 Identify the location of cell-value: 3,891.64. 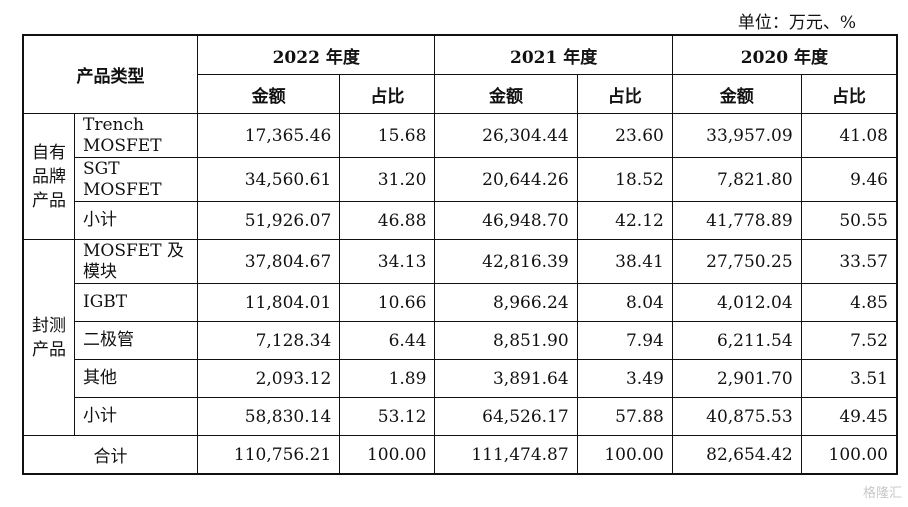
(506, 378).